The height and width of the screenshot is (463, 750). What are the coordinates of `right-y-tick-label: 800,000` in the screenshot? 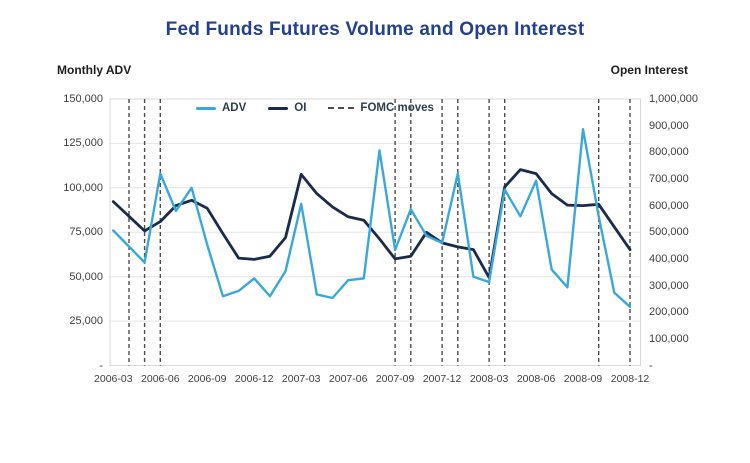 It's located at (669, 152).